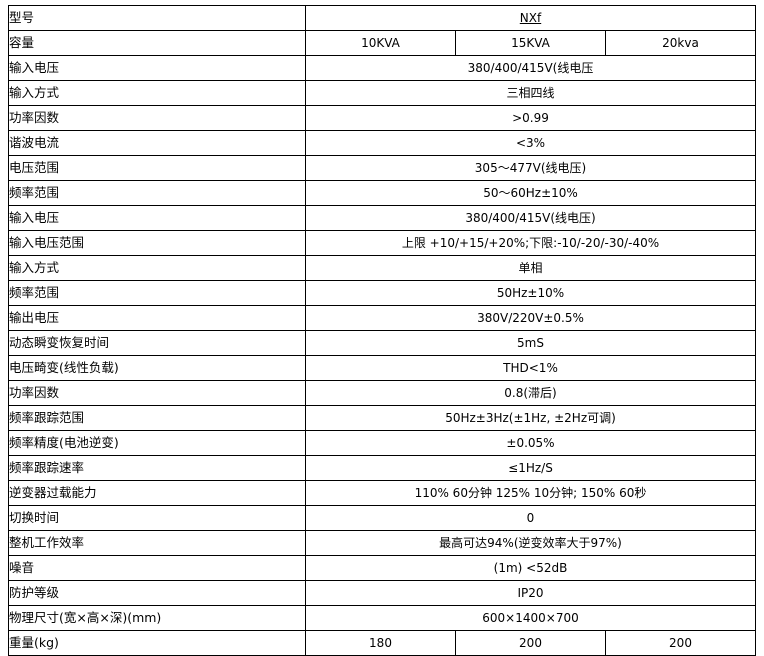  Describe the element at coordinates (530, 168) in the screenshot. I see `row-value: 305～477V(线电压)` at that location.